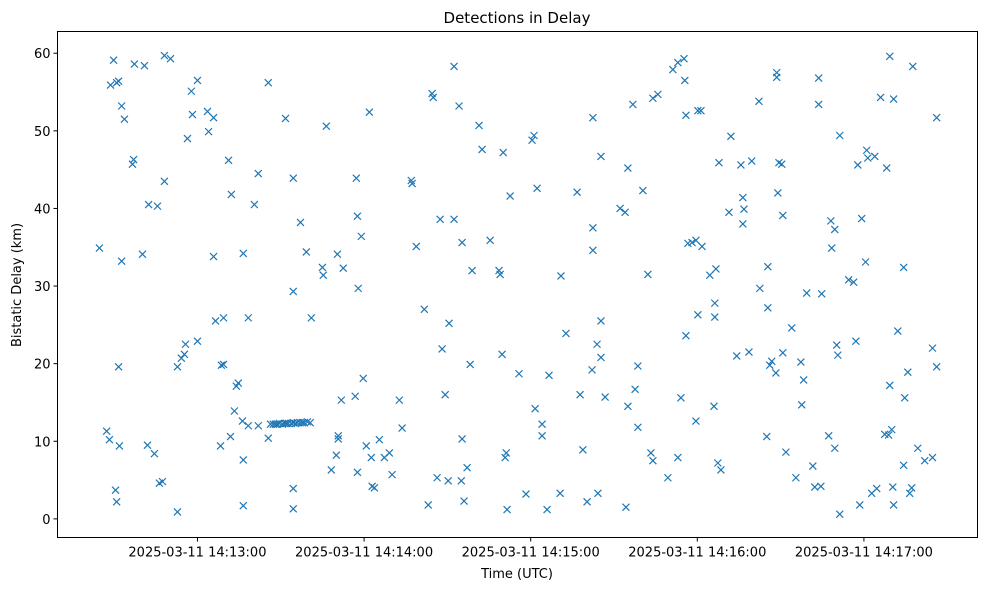  Describe the element at coordinates (42, 365) in the screenshot. I see `y-tick-label: 20` at that location.